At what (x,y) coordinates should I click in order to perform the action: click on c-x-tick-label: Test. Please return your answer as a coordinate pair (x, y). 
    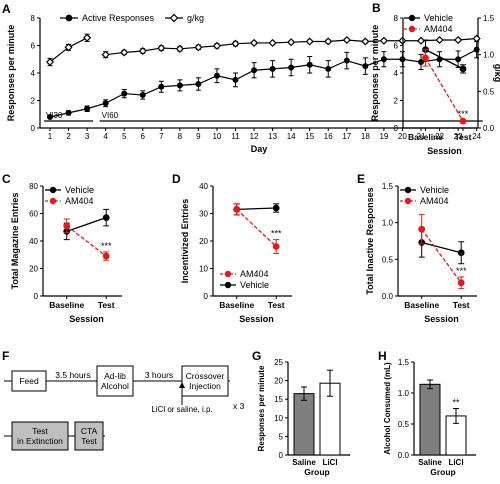
    Looking at the image, I should click on (106, 305).